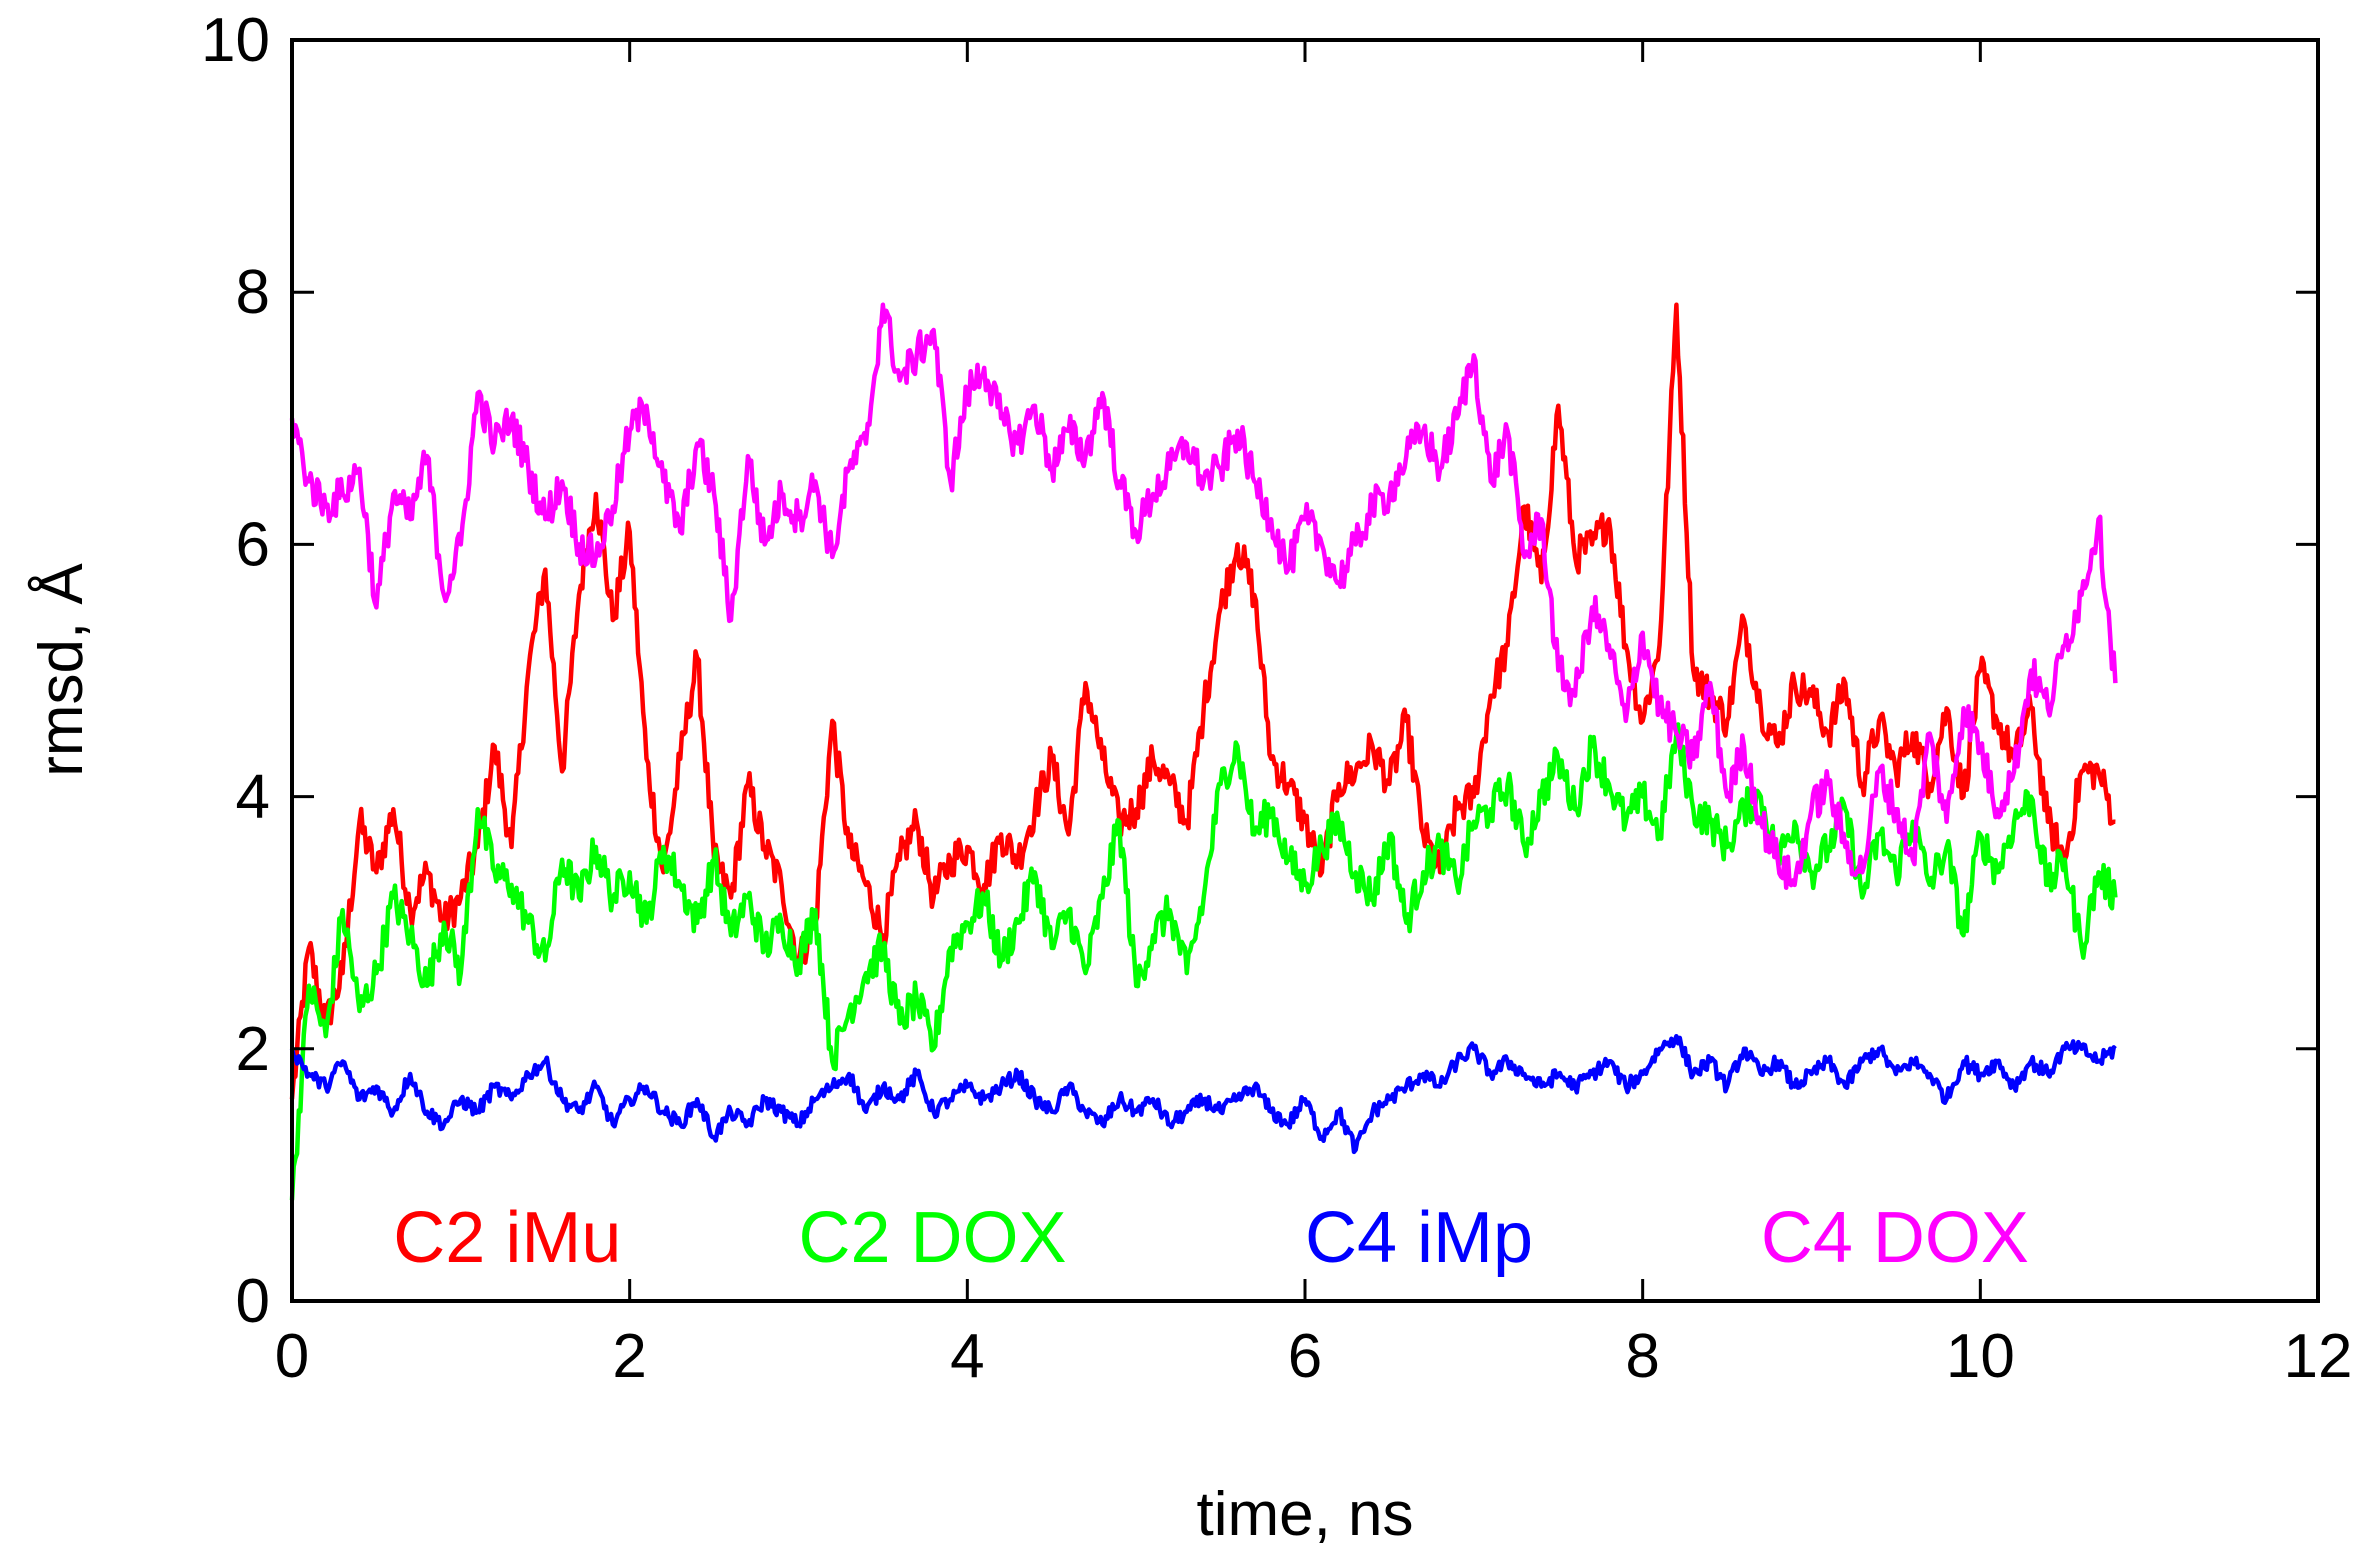  Describe the element at coordinates (1419, 1238) in the screenshot. I see `legend-label-c4-imp: C4 iMp` at that location.